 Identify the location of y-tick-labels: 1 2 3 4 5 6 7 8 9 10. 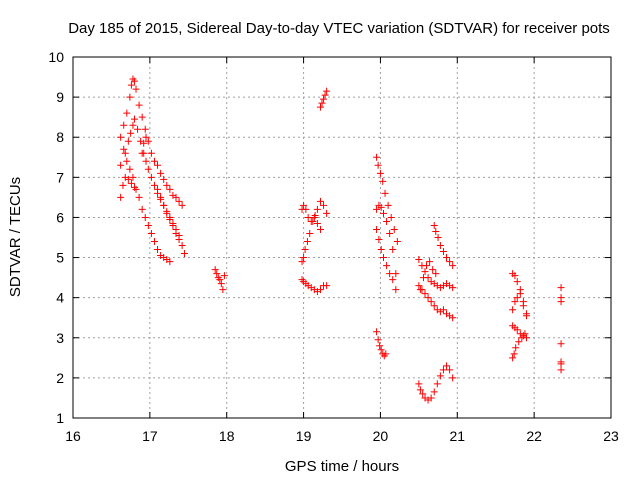
(56, 237).